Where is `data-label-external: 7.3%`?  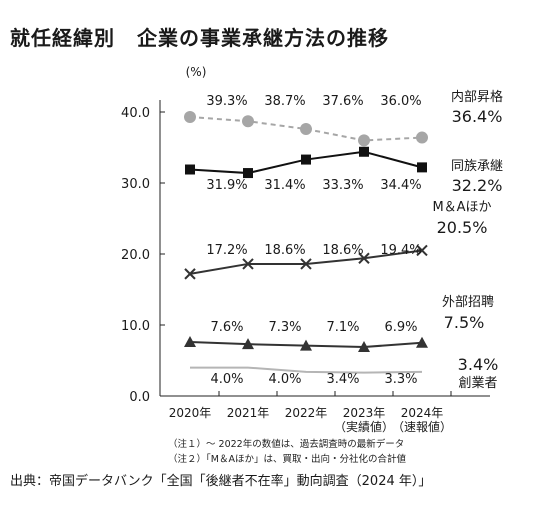
data-label-external: 7.3% is located at coordinates (284, 327).